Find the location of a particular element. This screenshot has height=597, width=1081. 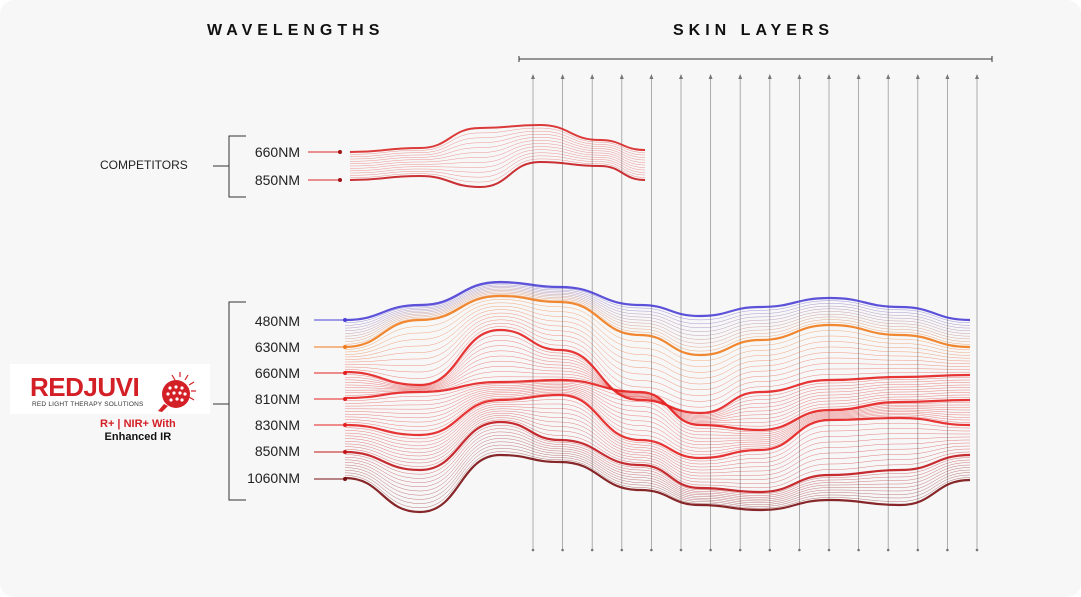

wave-630nm is located at coordinates (657, 325).